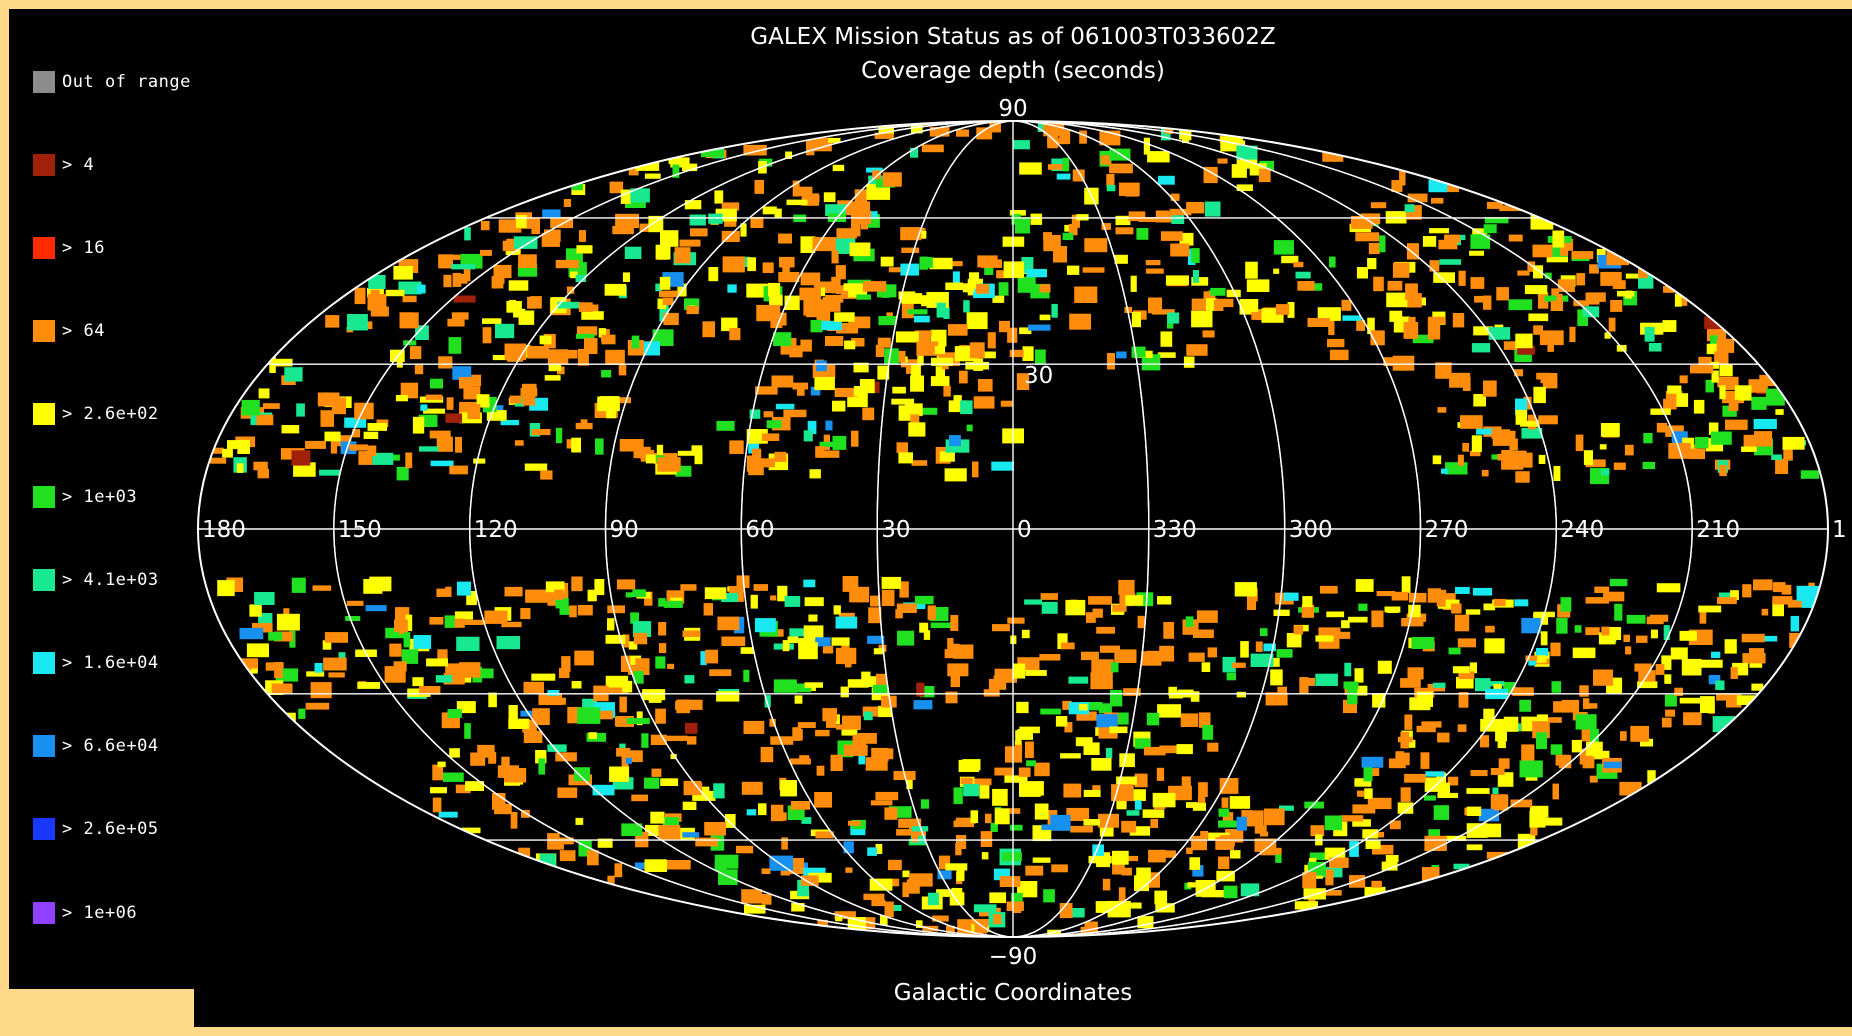  I want to click on legend-label: > 1e+03, so click(100, 497).